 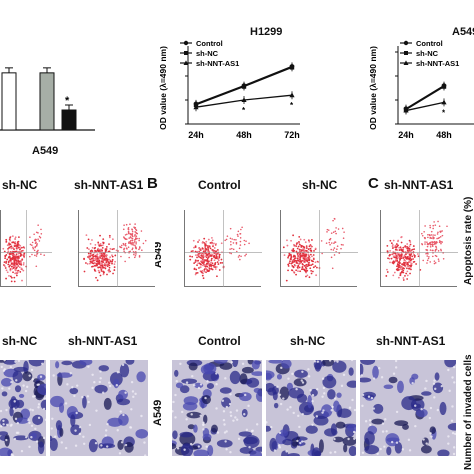 I want to click on transwell-image-sh-nc-left, so click(x=23, y=408).